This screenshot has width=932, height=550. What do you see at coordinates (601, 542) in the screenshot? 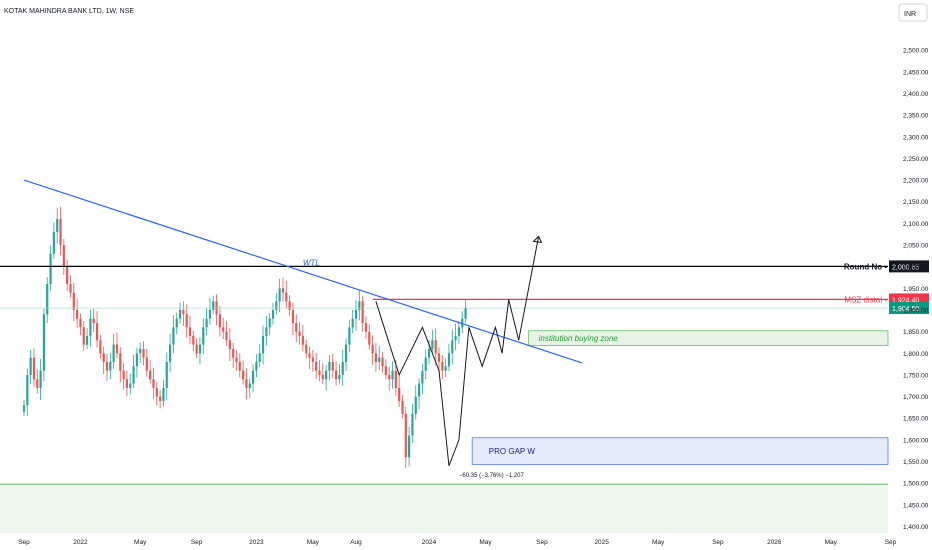
I see `time-tick-label: 2025` at bounding box center [601, 542].